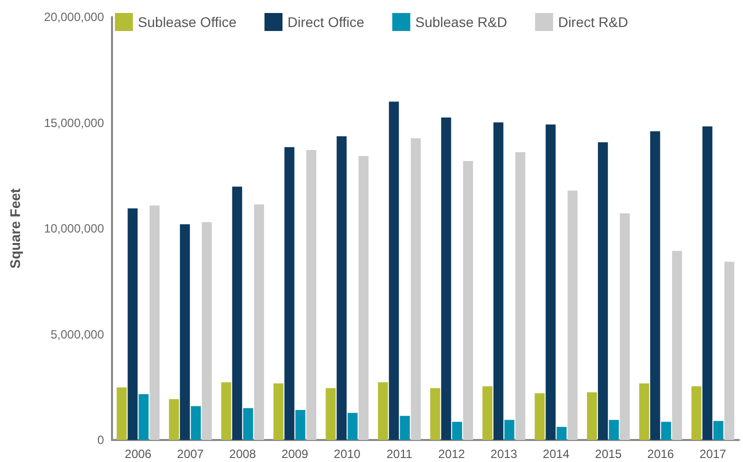  What do you see at coordinates (399, 454) in the screenshot?
I see `x-tick-label: 2011` at bounding box center [399, 454].